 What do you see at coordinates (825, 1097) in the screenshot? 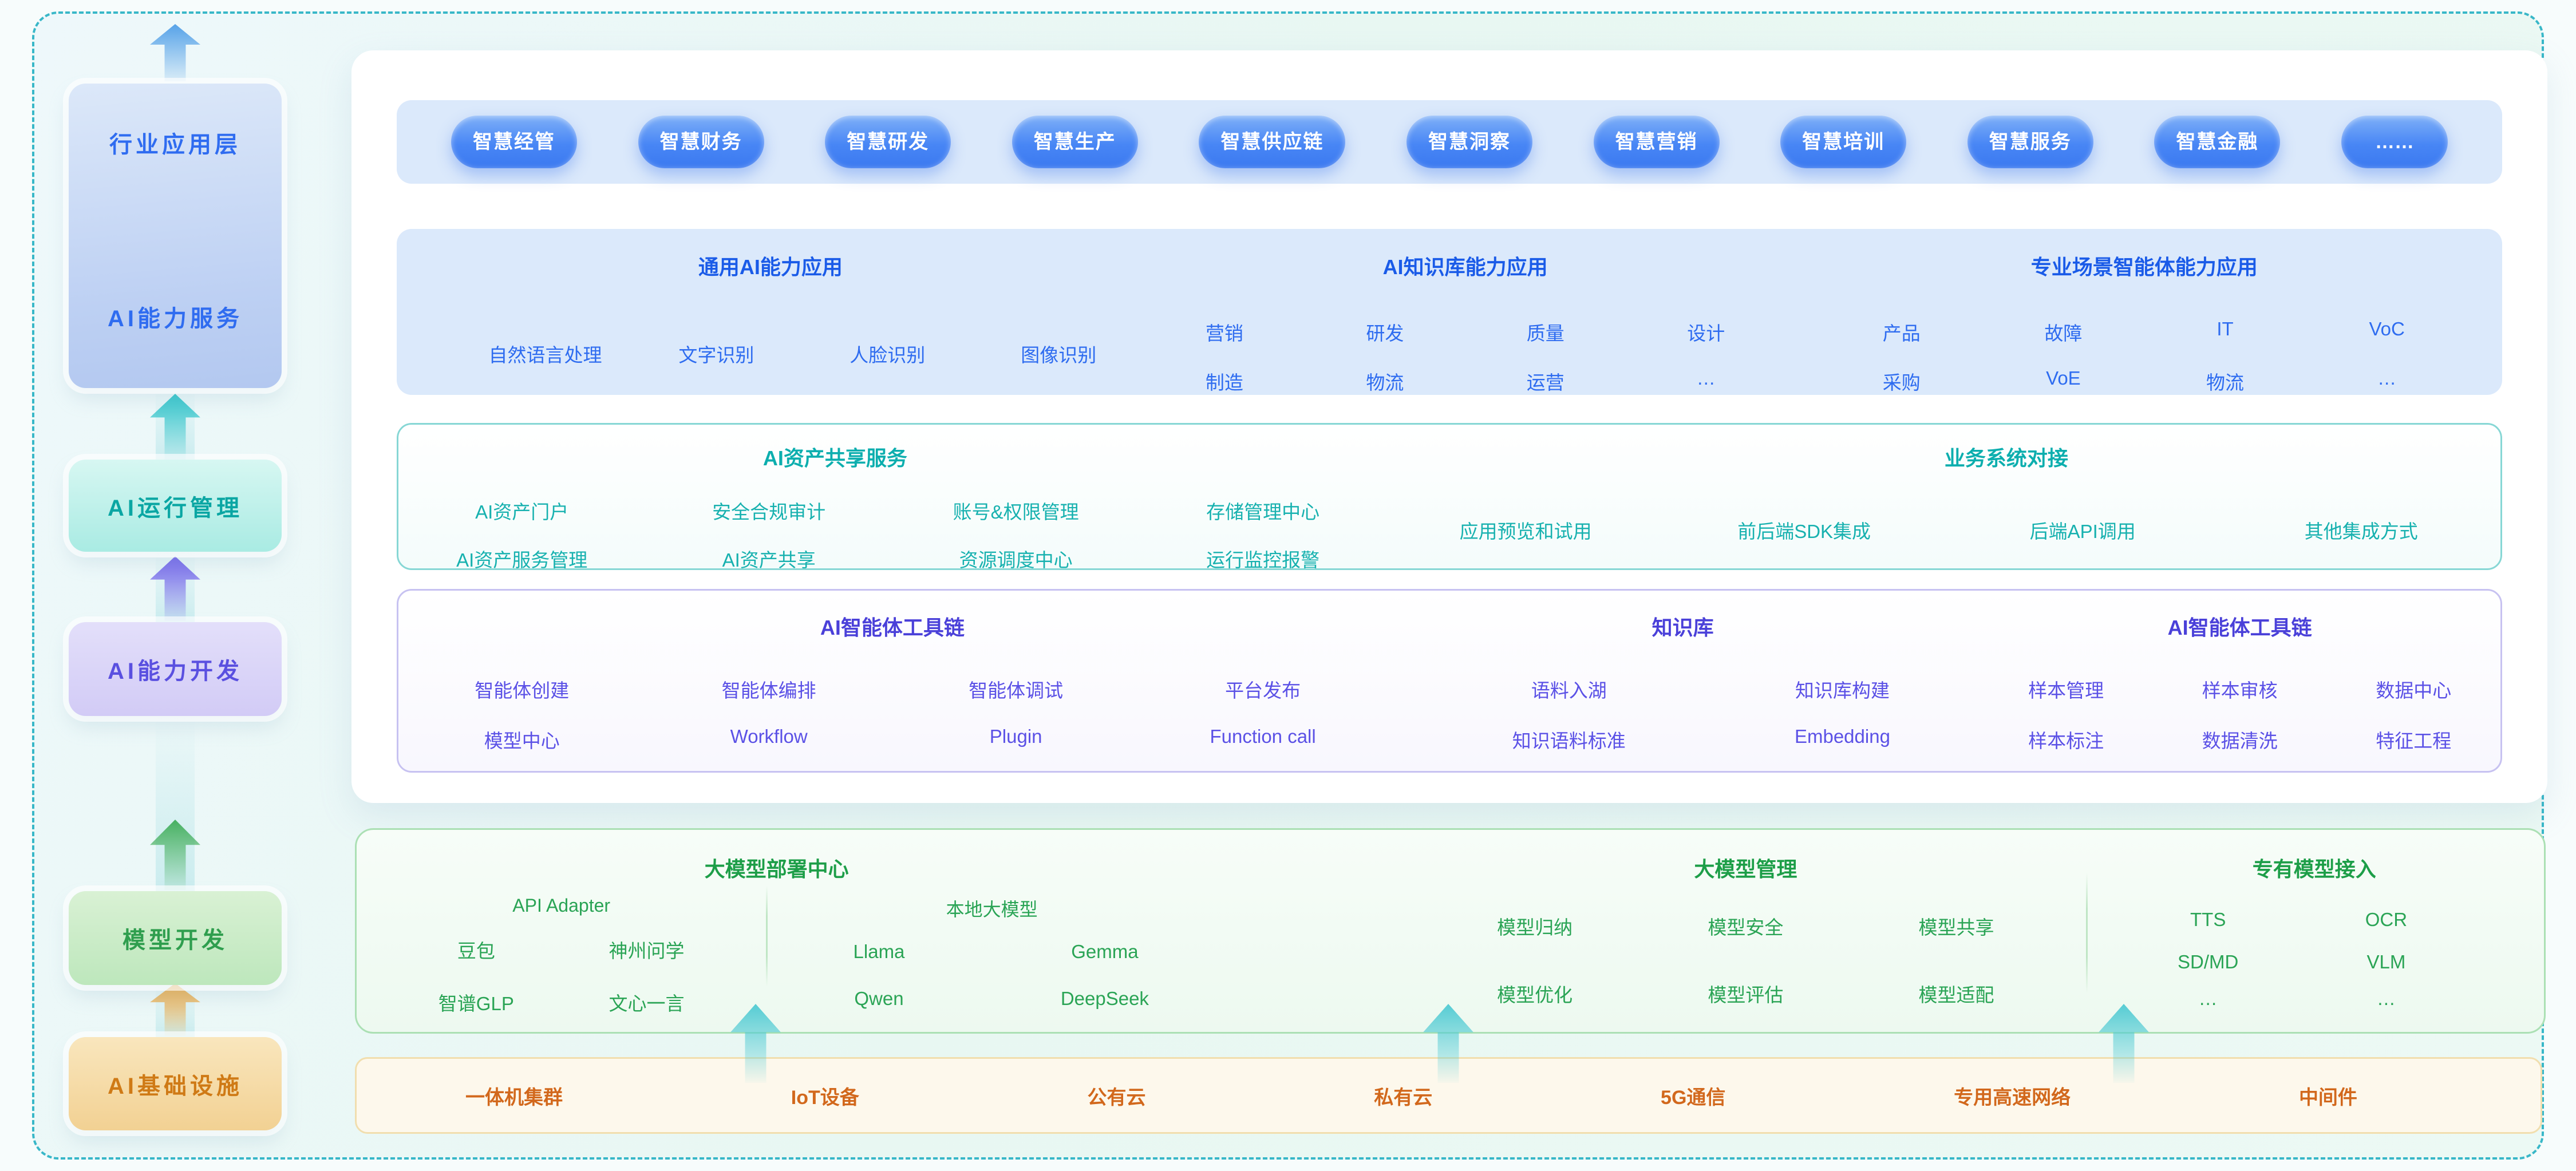
I see `infra-item: IoT设备` at bounding box center [825, 1097].